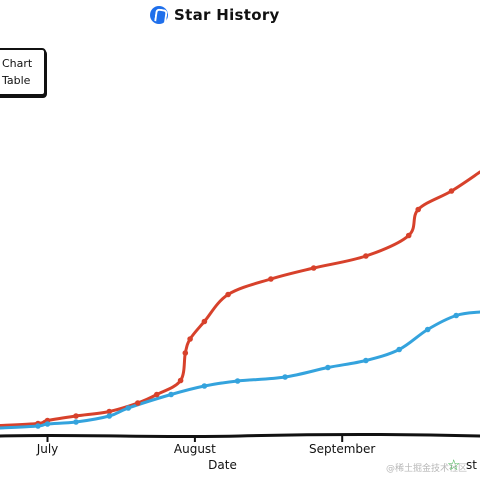 This screenshot has height=480, width=480. I want to click on x-axis-line, so click(240, 436).